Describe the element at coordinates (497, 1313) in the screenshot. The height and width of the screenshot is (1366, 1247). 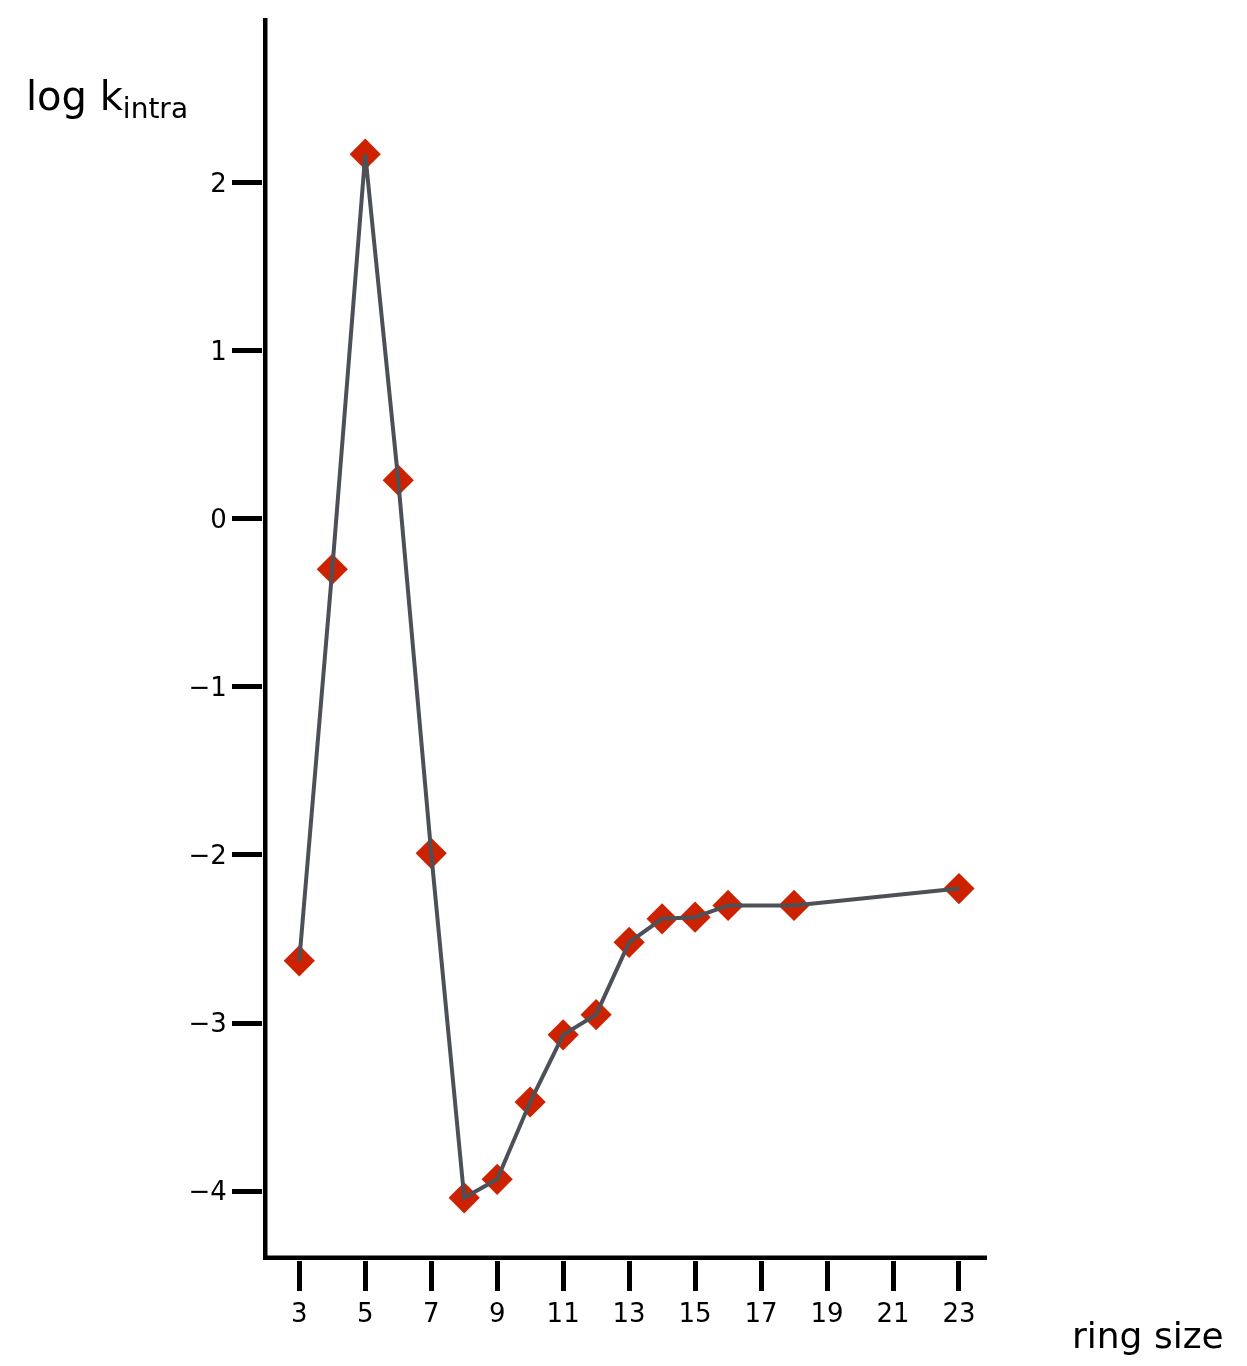
I see `x-tick-label: 9` at that location.